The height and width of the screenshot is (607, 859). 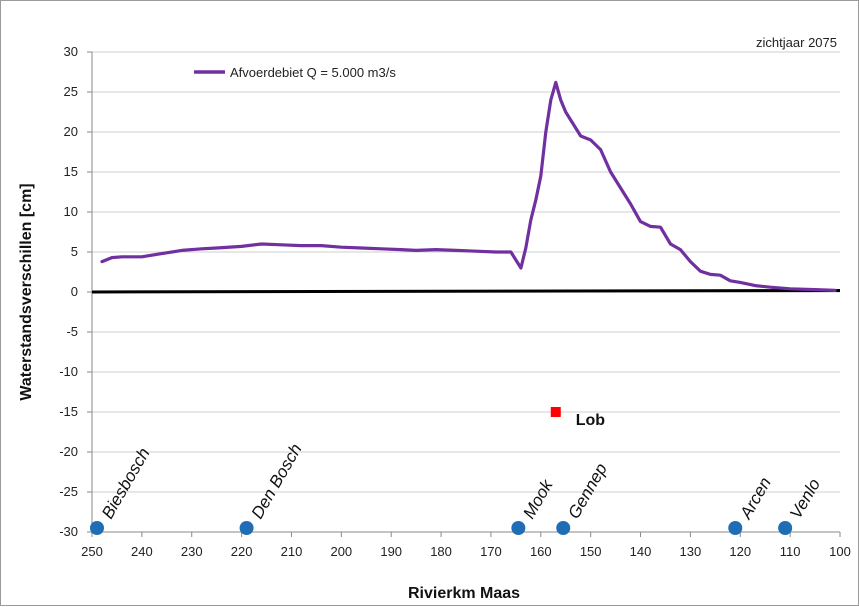 What do you see at coordinates (491, 551) in the screenshot?
I see `x-tick-label: 170` at bounding box center [491, 551].